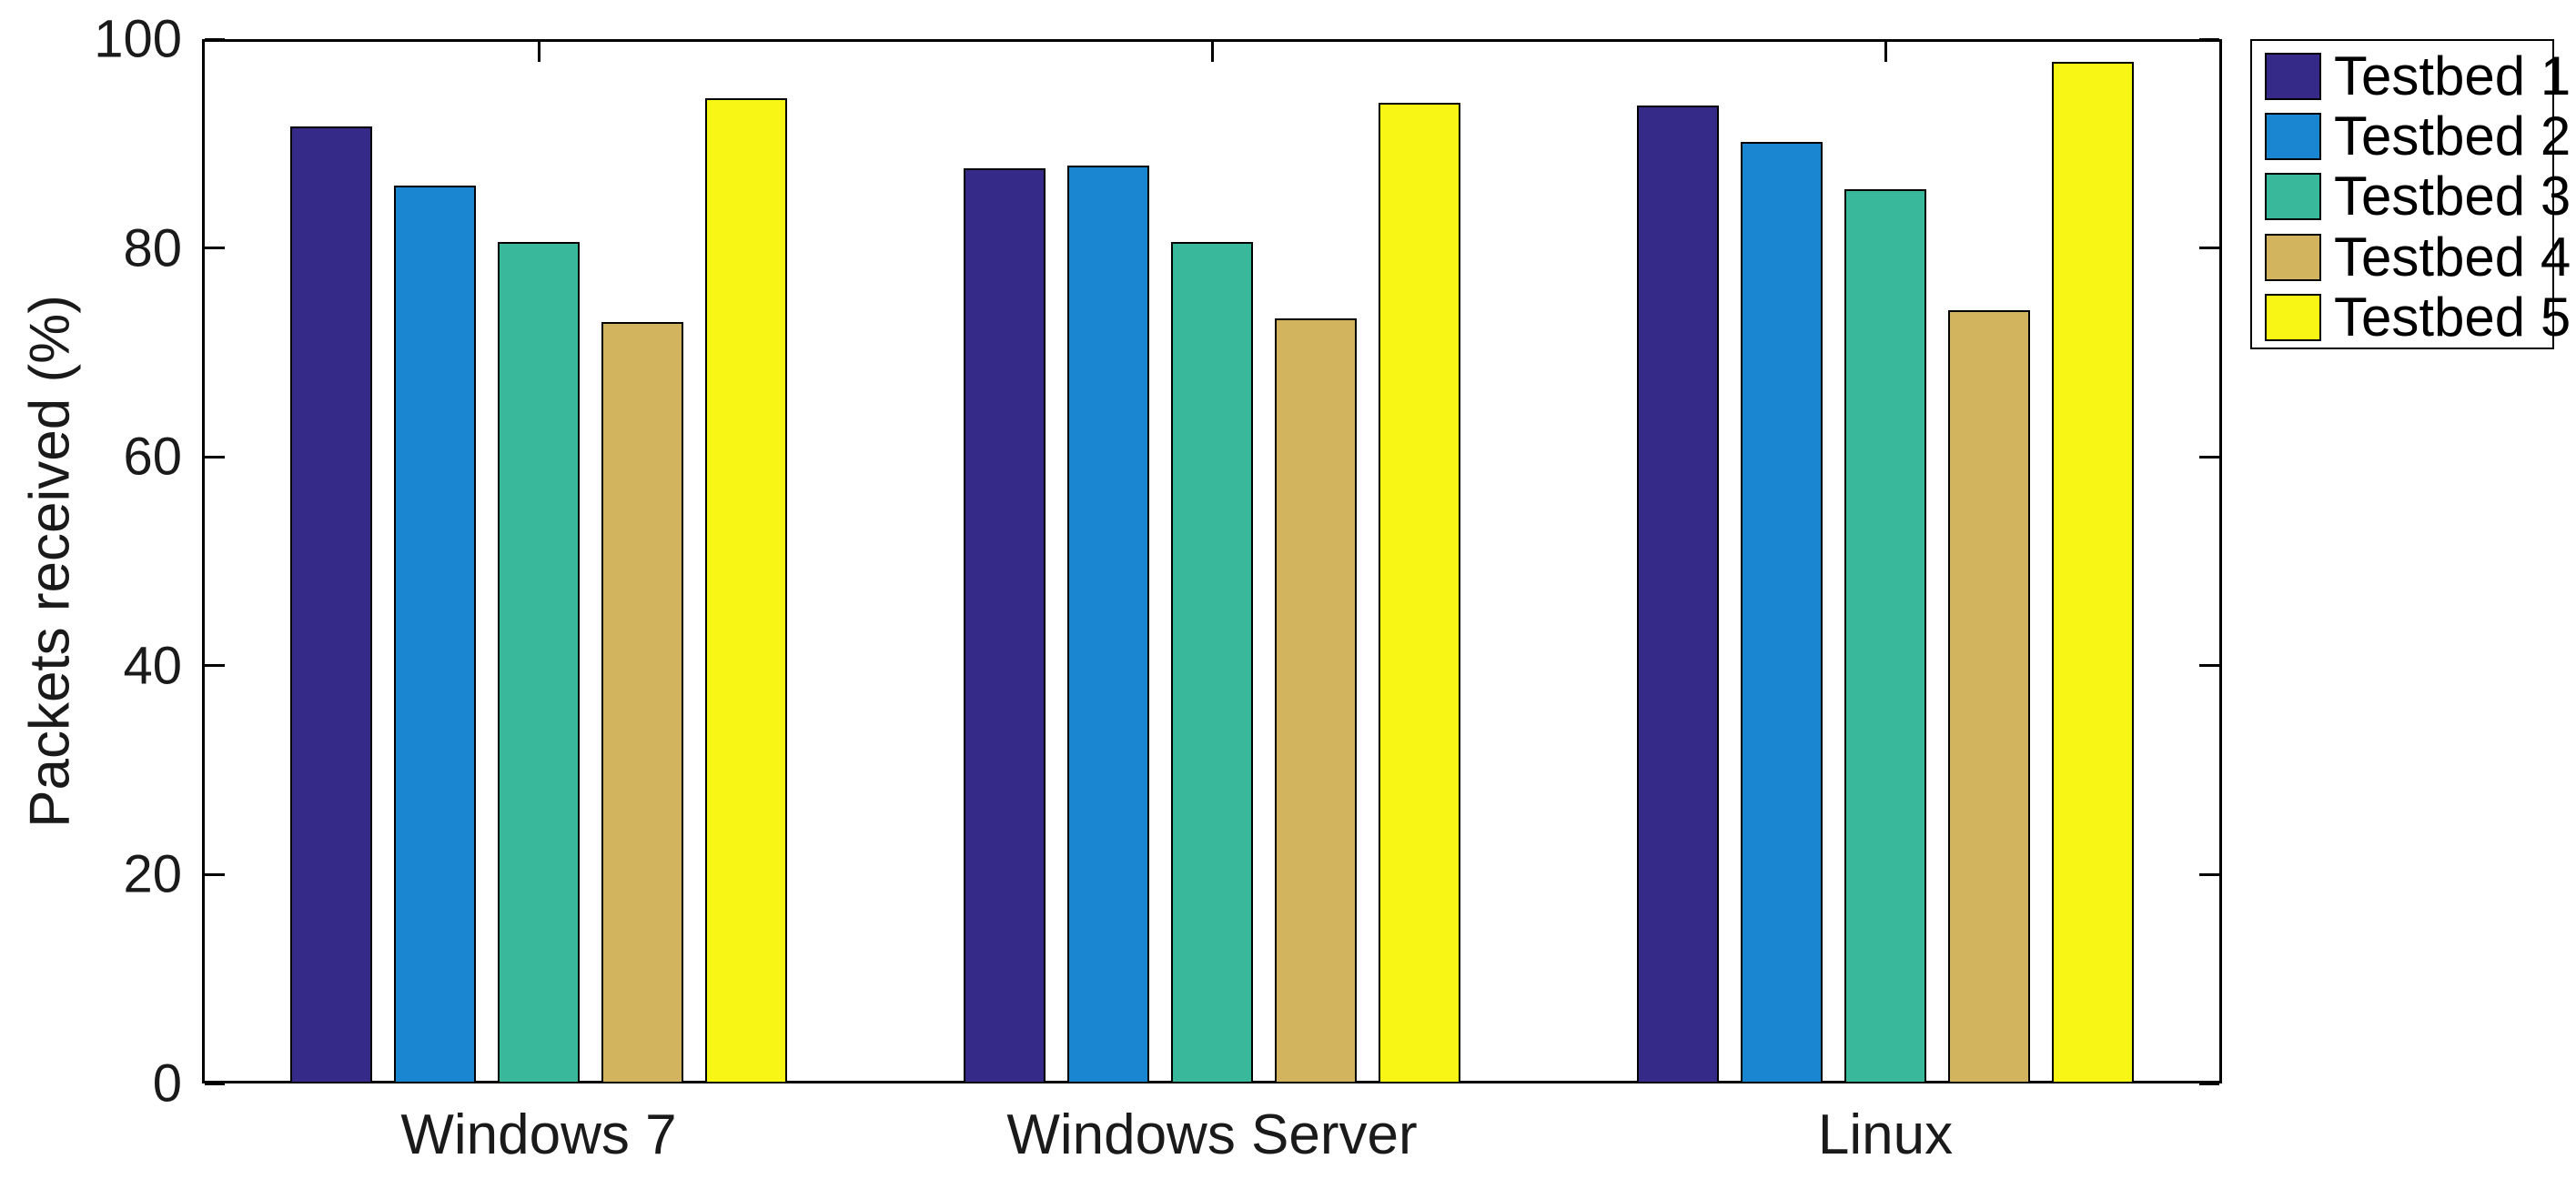 This screenshot has width=2576, height=1179. Describe the element at coordinates (1108, 624) in the screenshot. I see `bar-testbed-2-windows-server` at that location.